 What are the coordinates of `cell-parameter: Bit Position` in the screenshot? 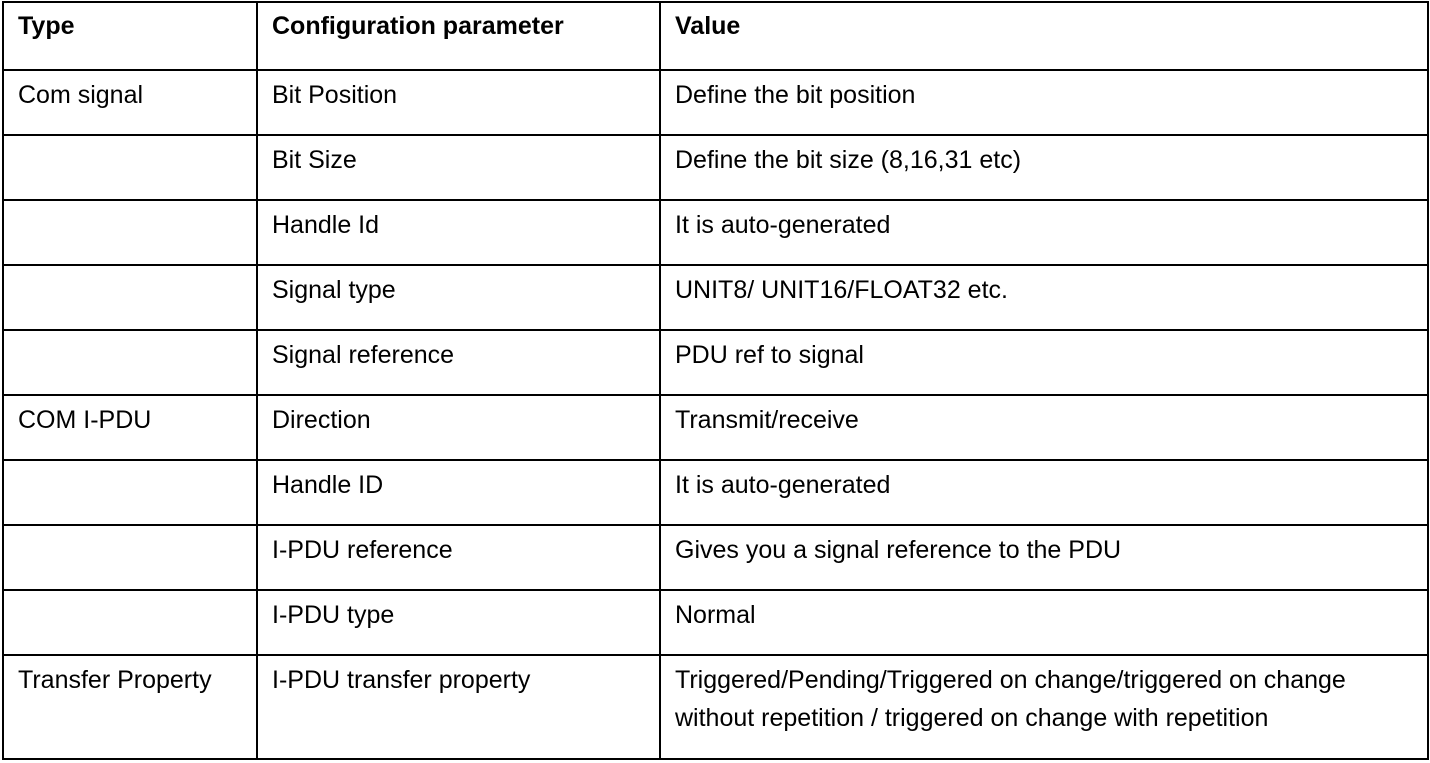 It's located at (458, 102).